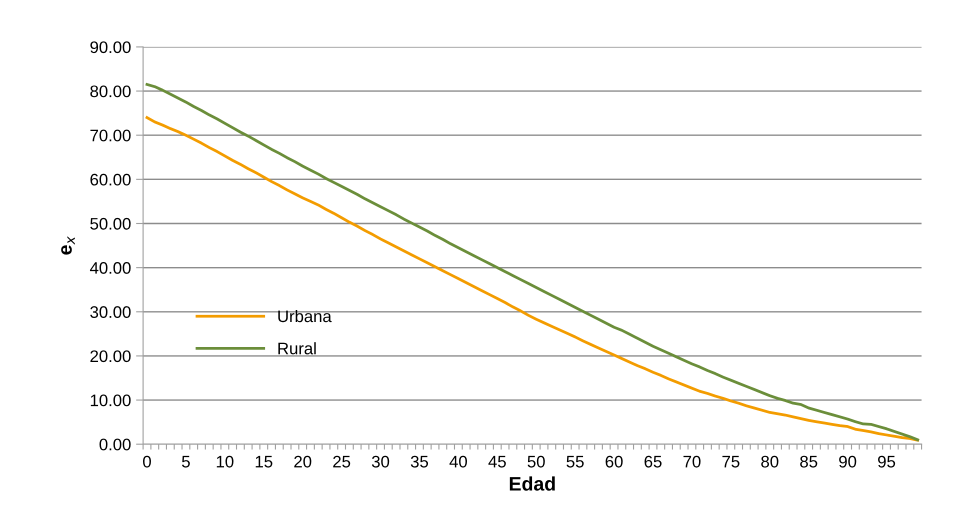 The height and width of the screenshot is (510, 954). I want to click on y-tick-label: 20.00, so click(110, 356).